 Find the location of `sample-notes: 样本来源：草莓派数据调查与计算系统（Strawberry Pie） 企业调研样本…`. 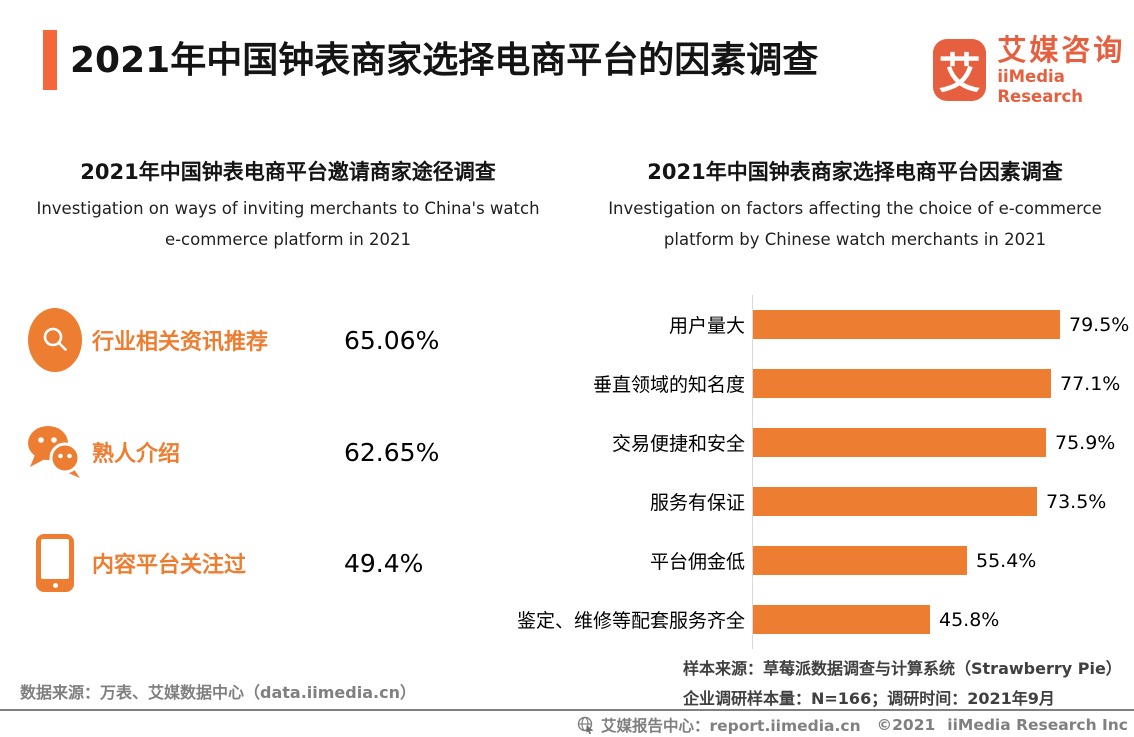

sample-notes: 样本来源：草莓派数据调查与计算系统（Strawberry Pie） 企业调研样本… is located at coordinates (902, 684).